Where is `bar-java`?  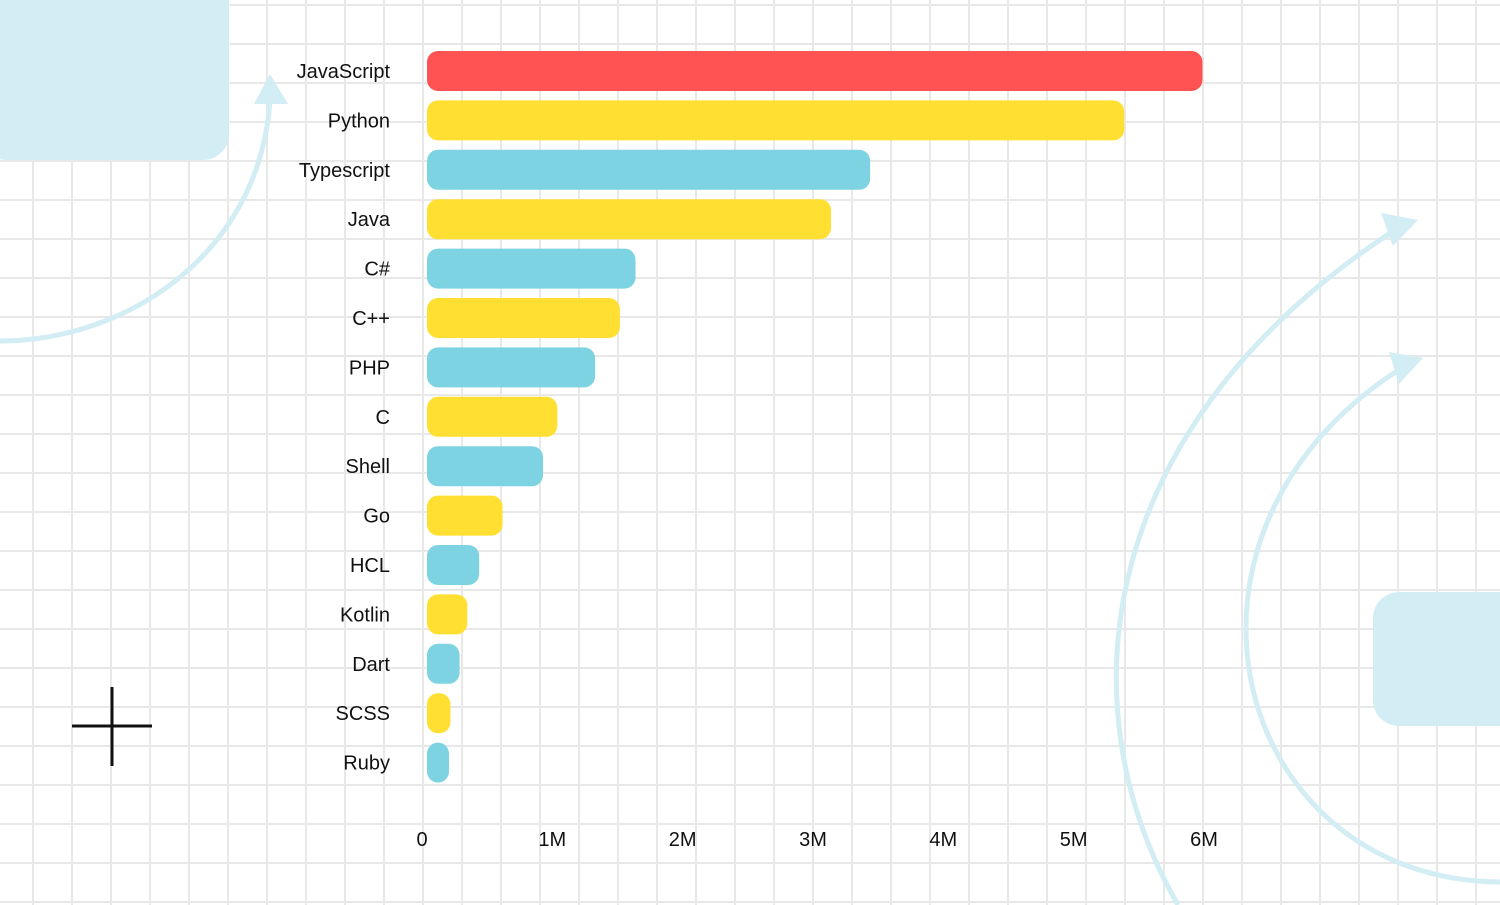
bar-java is located at coordinates (629, 219).